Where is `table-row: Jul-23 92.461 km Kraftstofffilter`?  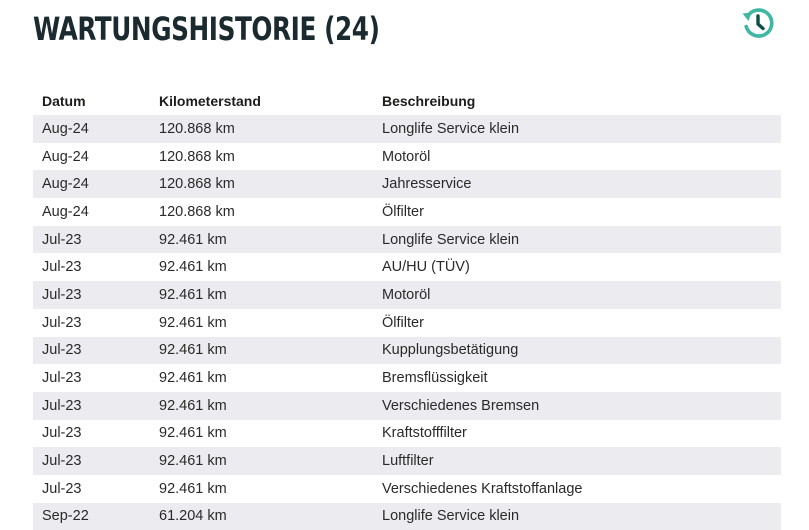
table-row: Jul-23 92.461 km Kraftstofffilter is located at coordinates (407, 433).